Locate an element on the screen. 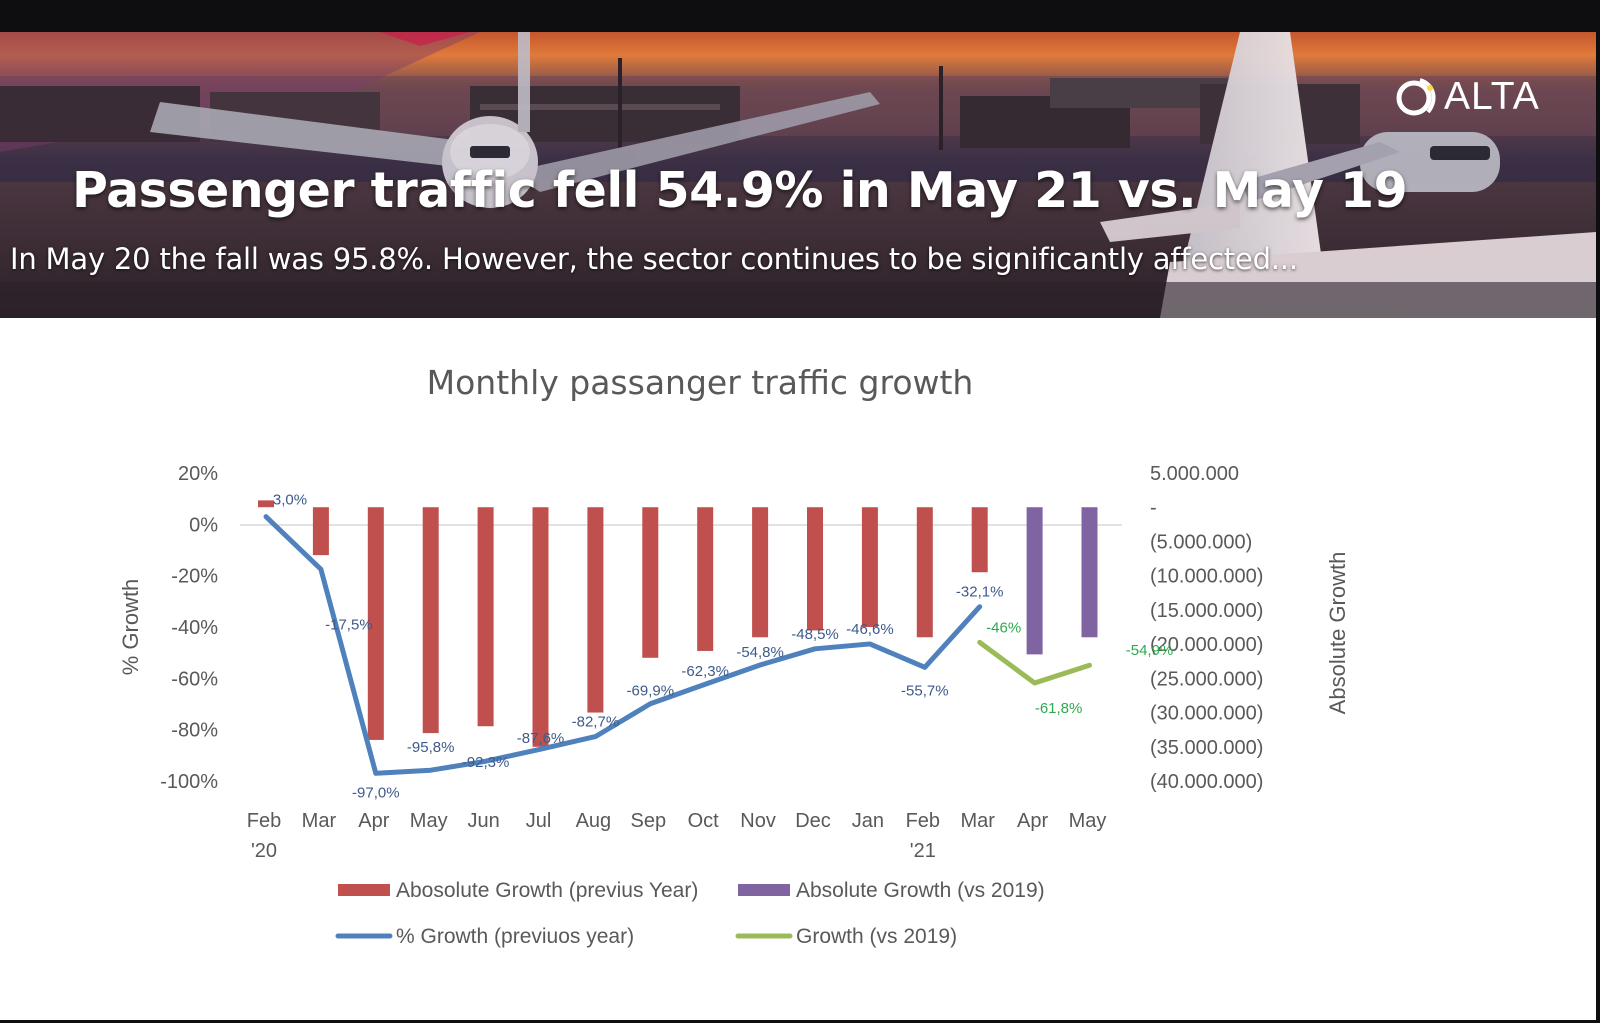 Image resolution: width=1600 pixels, height=1023 pixels. right-axis-tick-label: - is located at coordinates (1153, 508).